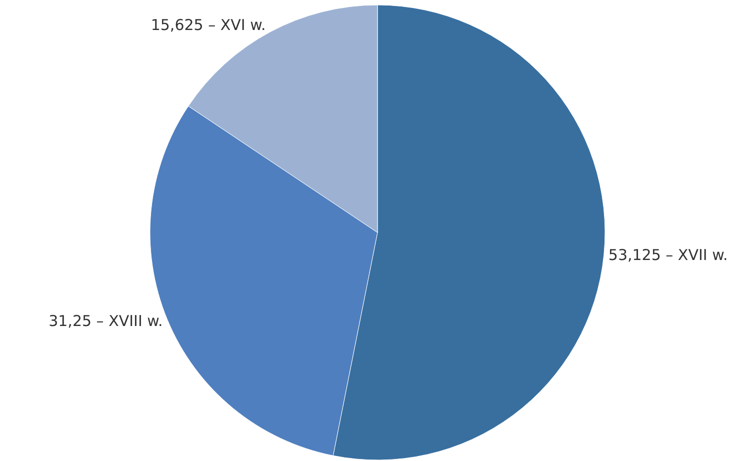  Describe the element at coordinates (668, 255) in the screenshot. I see `slice-label: 53,125 – XVII w.` at that location.